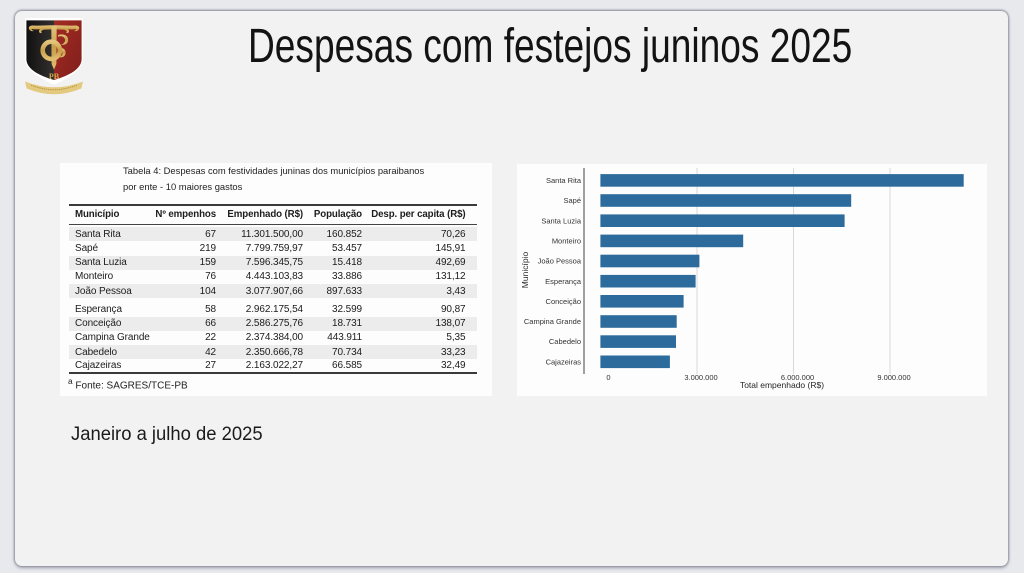 The height and width of the screenshot is (573, 1024). What do you see at coordinates (782, 385) in the screenshot?
I see `svg-text: Total empenhado (R$)` at bounding box center [782, 385].